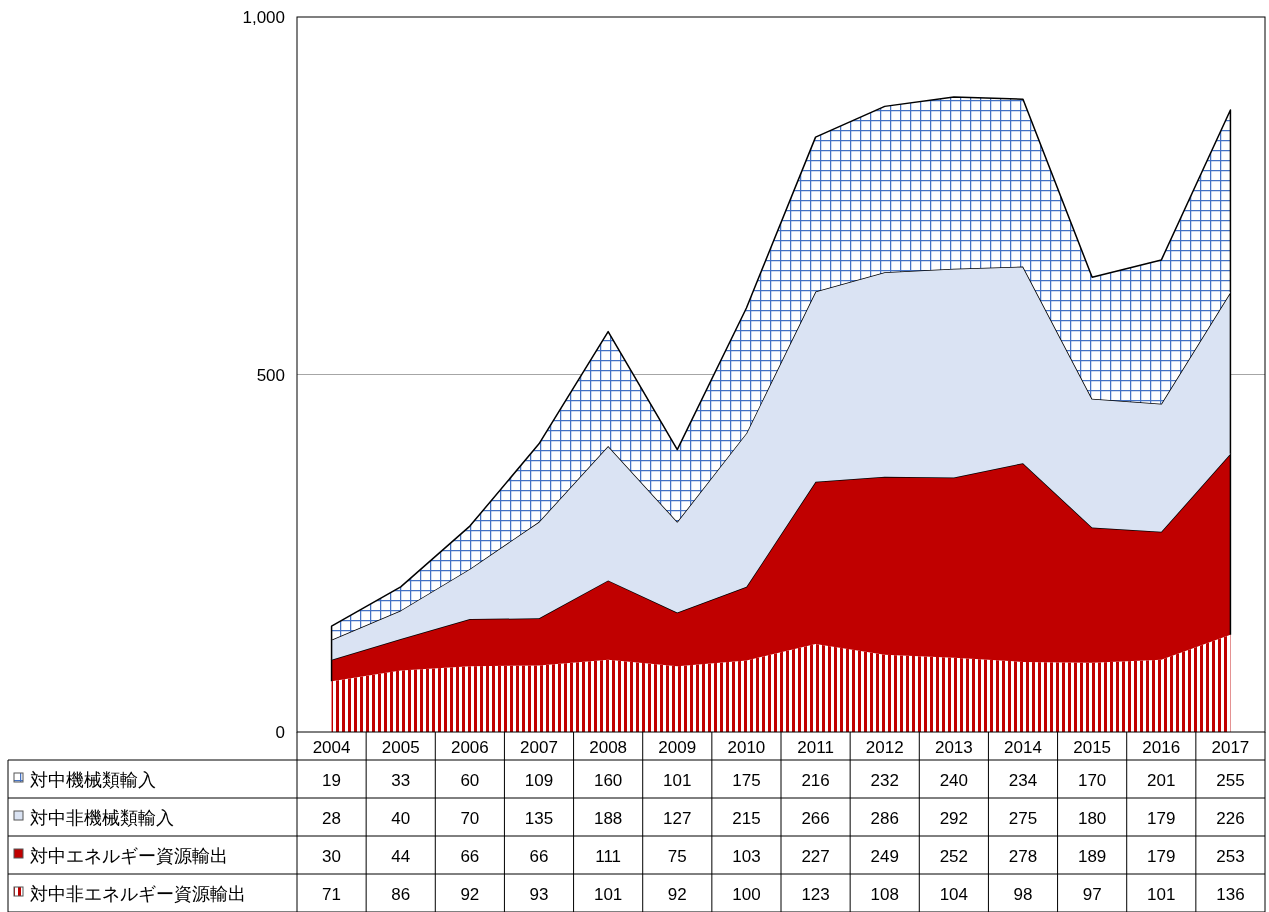  What do you see at coordinates (677, 856) in the screenshot?
I see `data-label: 75` at bounding box center [677, 856].